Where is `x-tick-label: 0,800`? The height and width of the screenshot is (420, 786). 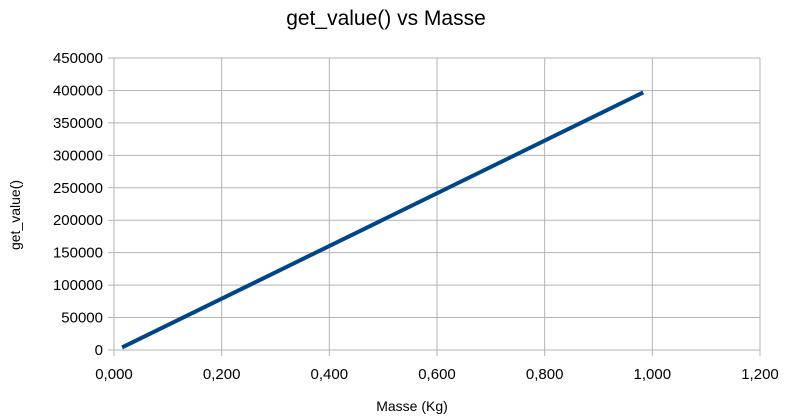 x-tick-label: 0,800 is located at coordinates (545, 374).